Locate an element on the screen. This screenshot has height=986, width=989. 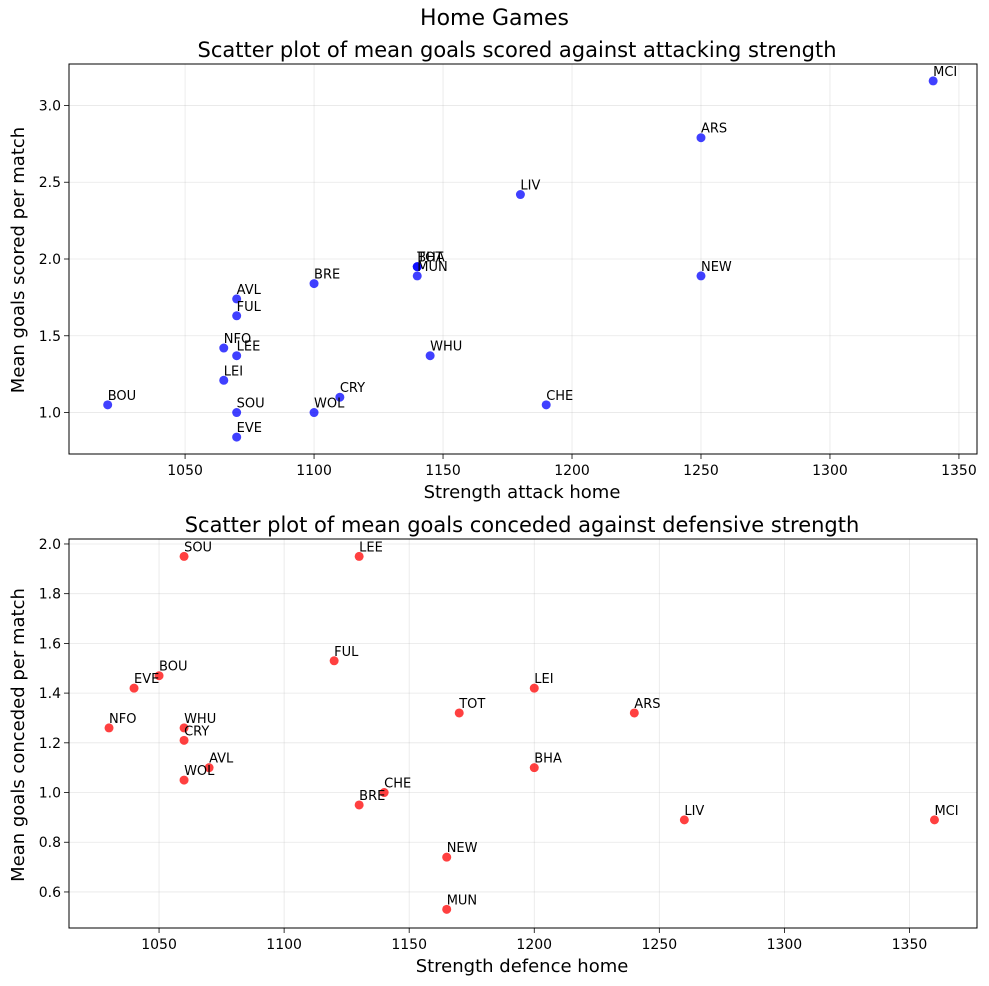
x-tick-label-defence: 1250 is located at coordinates (660, 945).